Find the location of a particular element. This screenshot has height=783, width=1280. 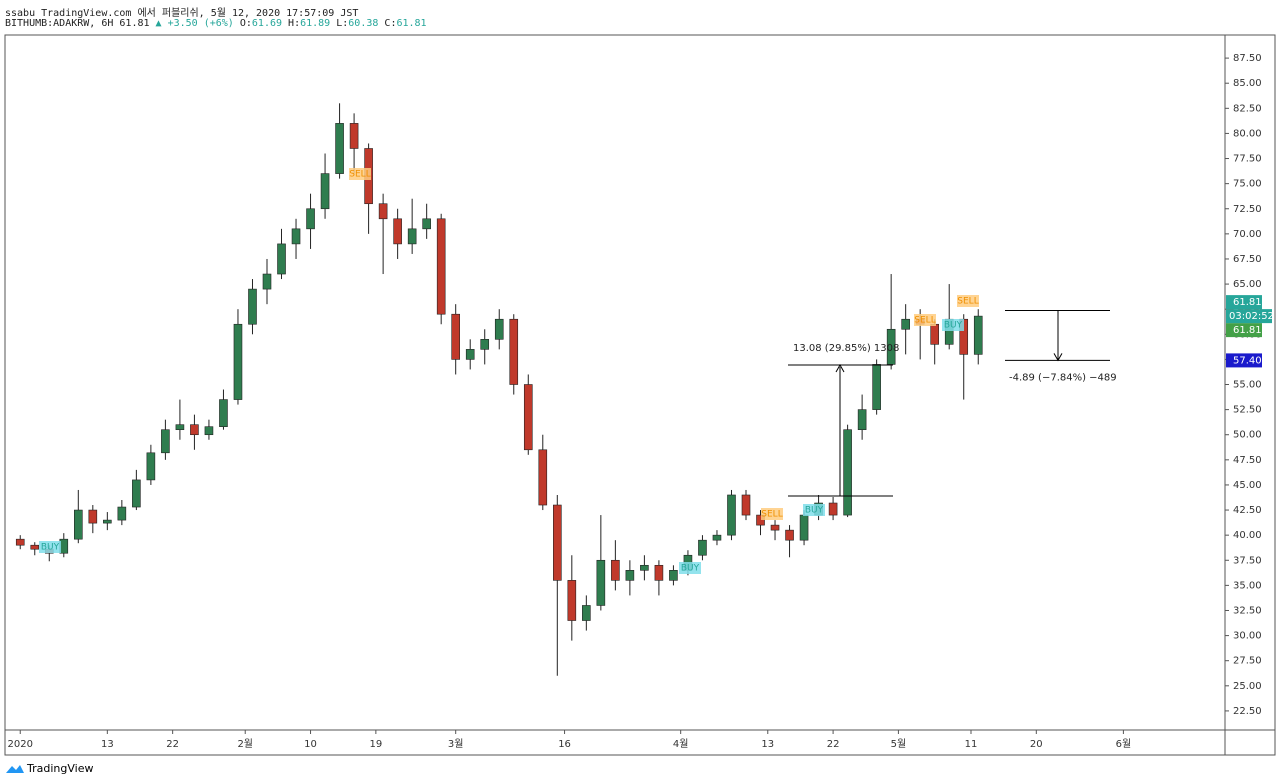

y-tick-label: 75.00 is located at coordinates (1247, 184).